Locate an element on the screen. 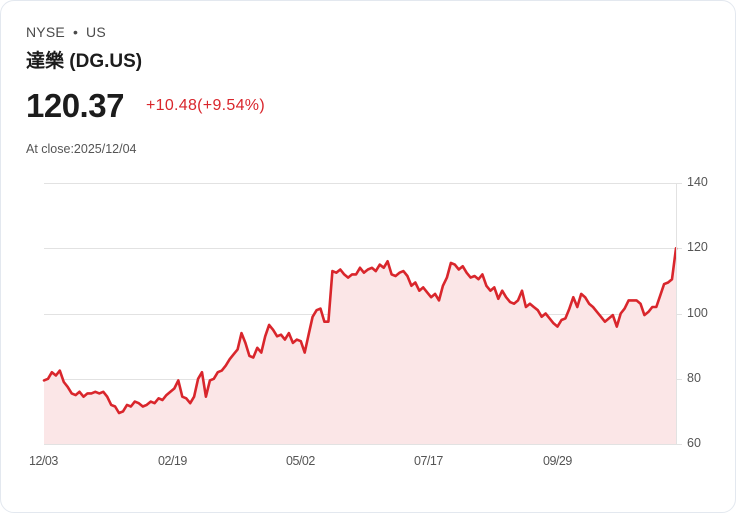 The height and width of the screenshot is (514, 736). x-tick-label: 05/02 is located at coordinates (300, 461).